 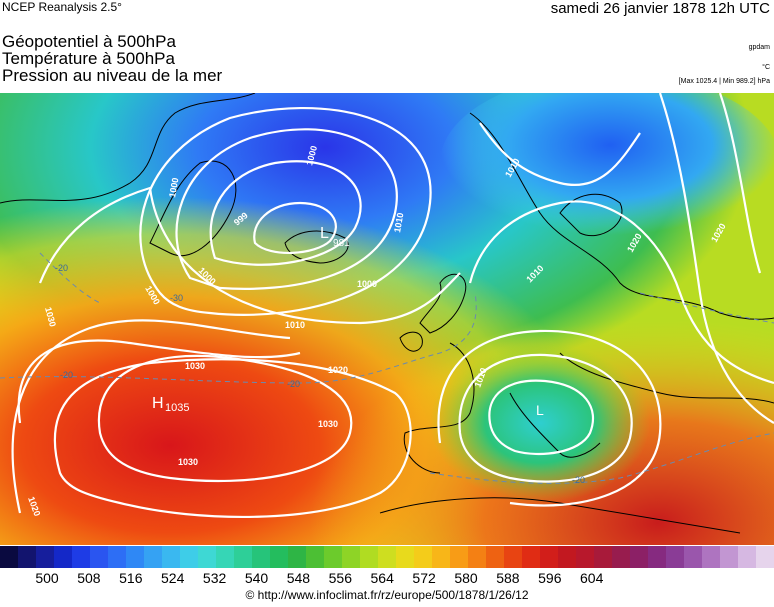 What do you see at coordinates (158, 403) in the screenshot?
I see `high-pressure-symbol: H` at bounding box center [158, 403].